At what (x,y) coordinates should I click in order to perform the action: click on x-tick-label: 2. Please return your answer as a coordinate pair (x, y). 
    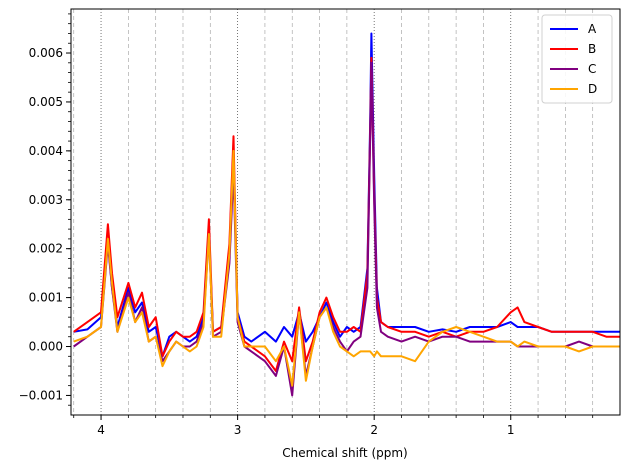
    Looking at the image, I should click on (374, 430).